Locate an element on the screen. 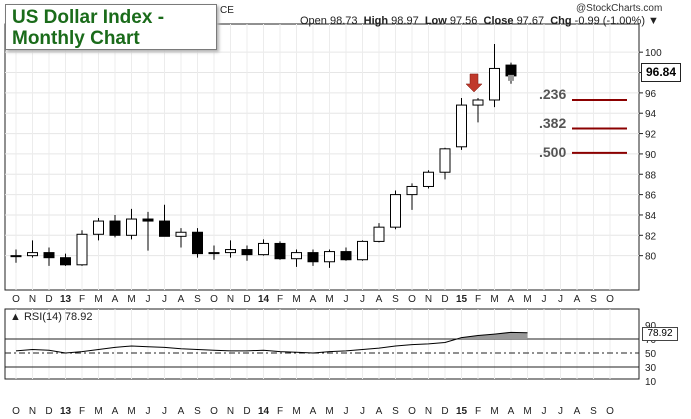 The width and height of the screenshot is (691, 419). rsi-series is located at coordinates (322, 349).